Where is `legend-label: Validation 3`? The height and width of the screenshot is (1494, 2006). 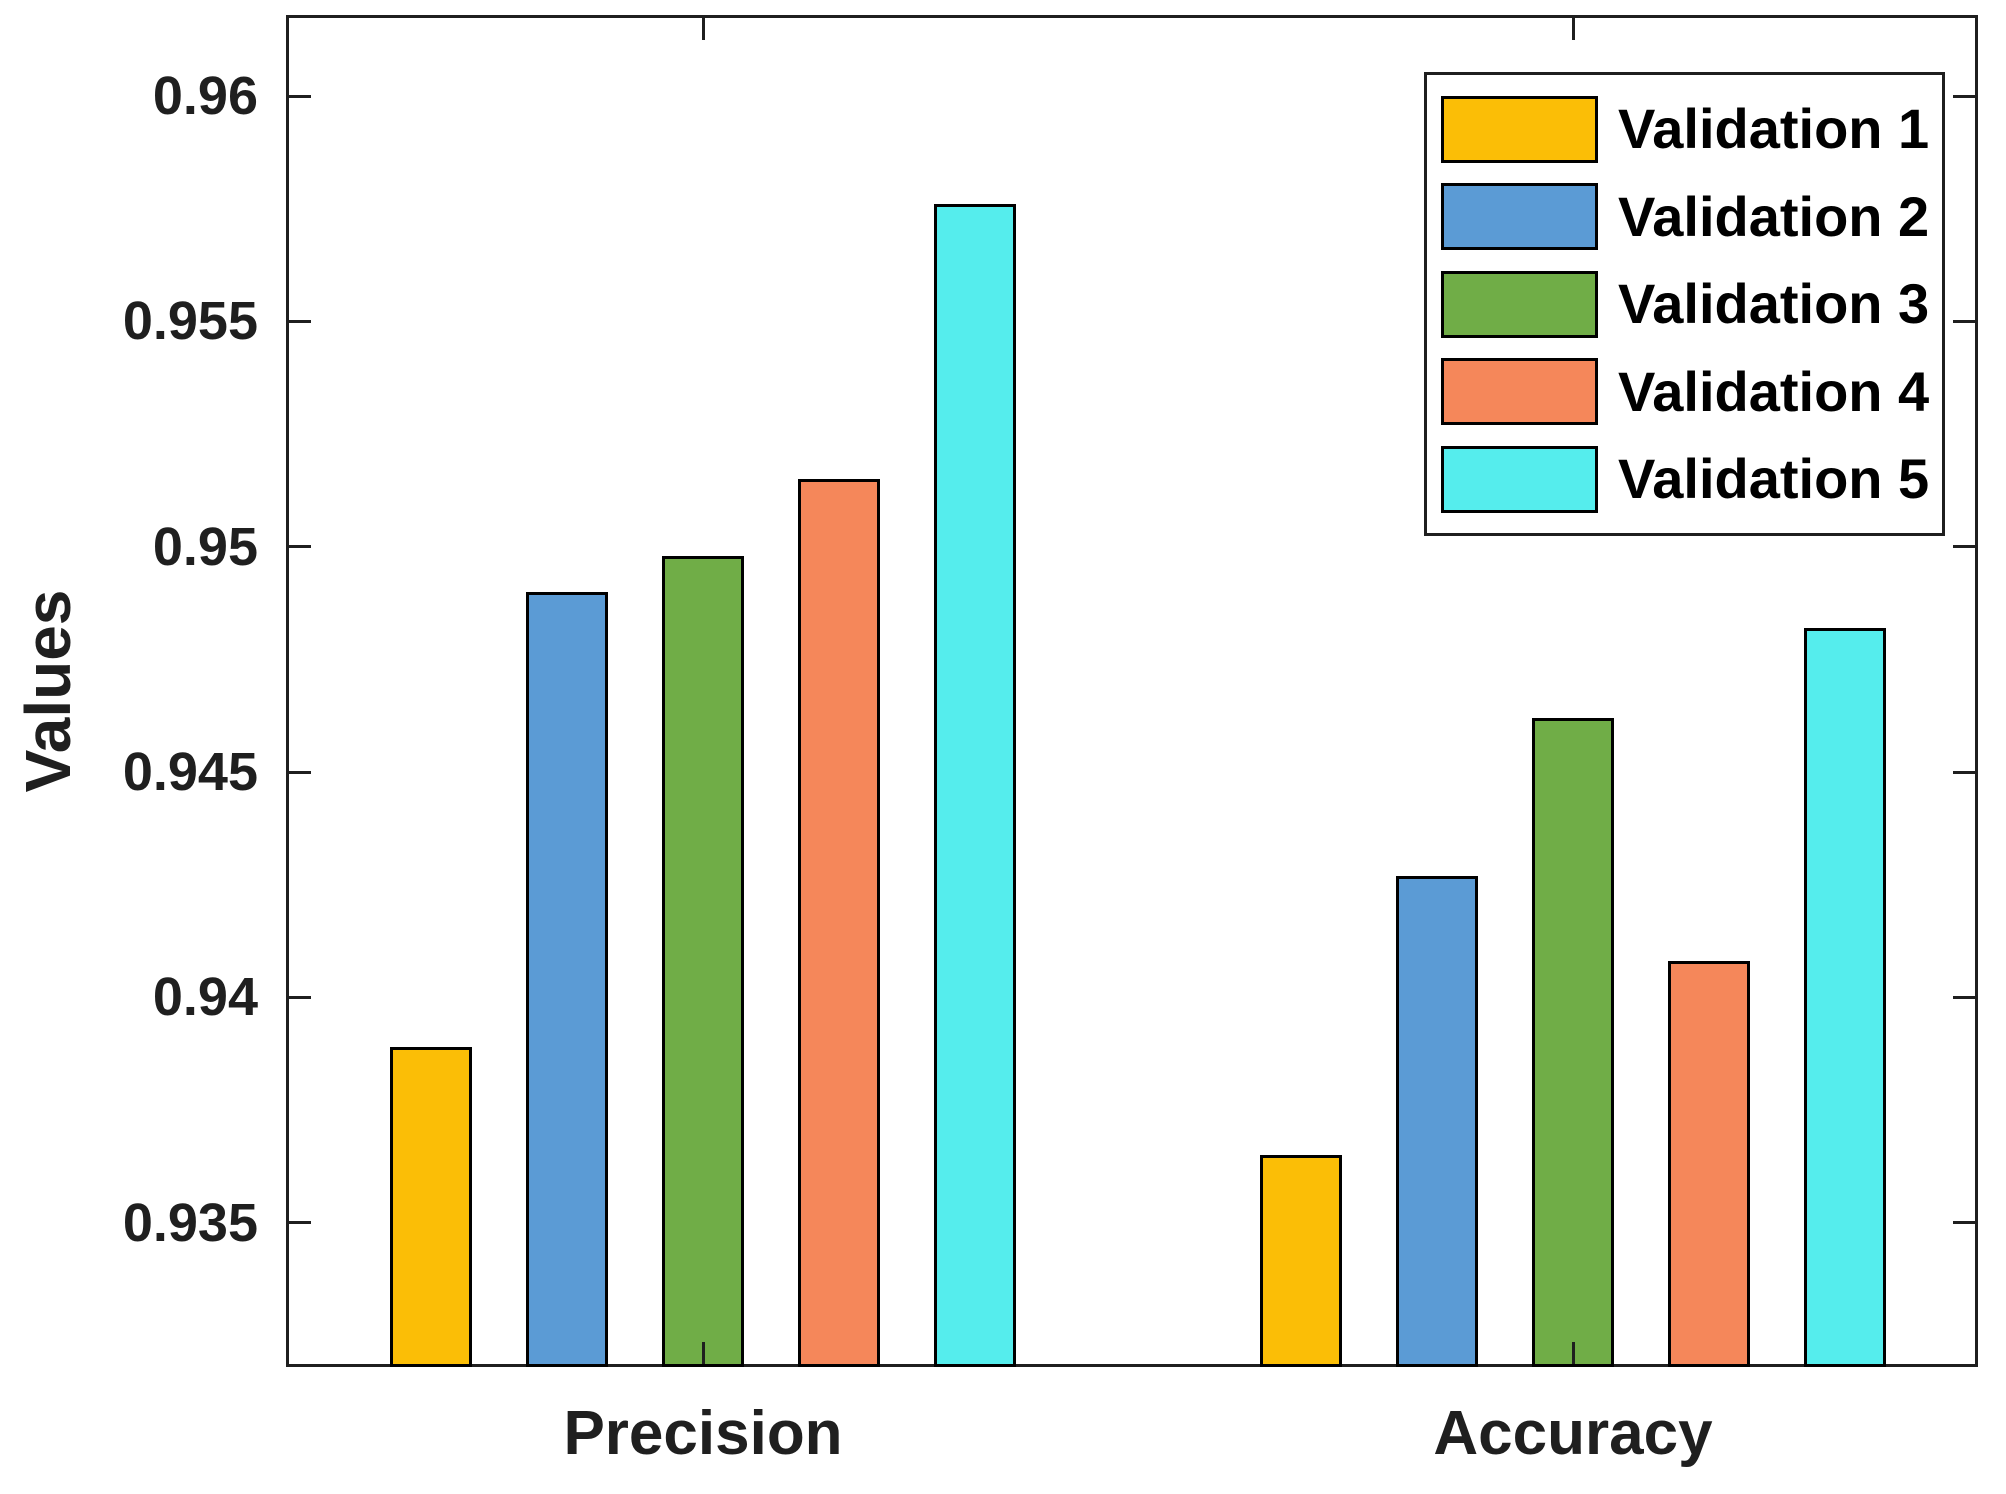 legend-label: Validation 3 is located at coordinates (1774, 303).